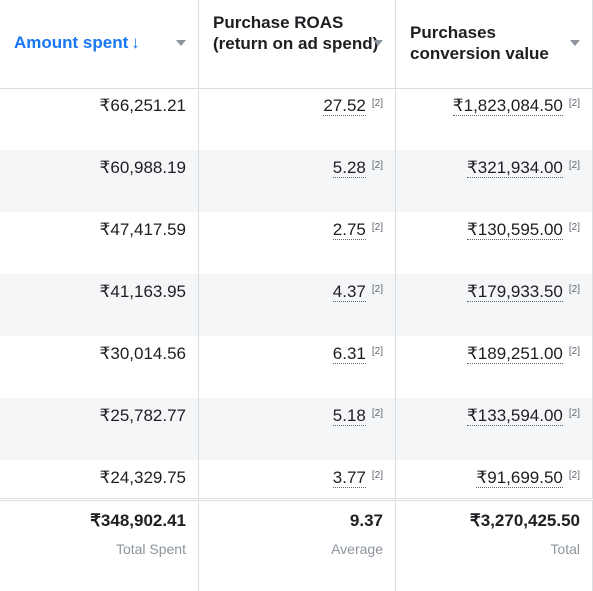 This screenshot has width=593, height=591. Describe the element at coordinates (296, 305) in the screenshot. I see `table-row: ₹41,163.95 4.37 [2] ₹179,933.50 [2]` at that location.